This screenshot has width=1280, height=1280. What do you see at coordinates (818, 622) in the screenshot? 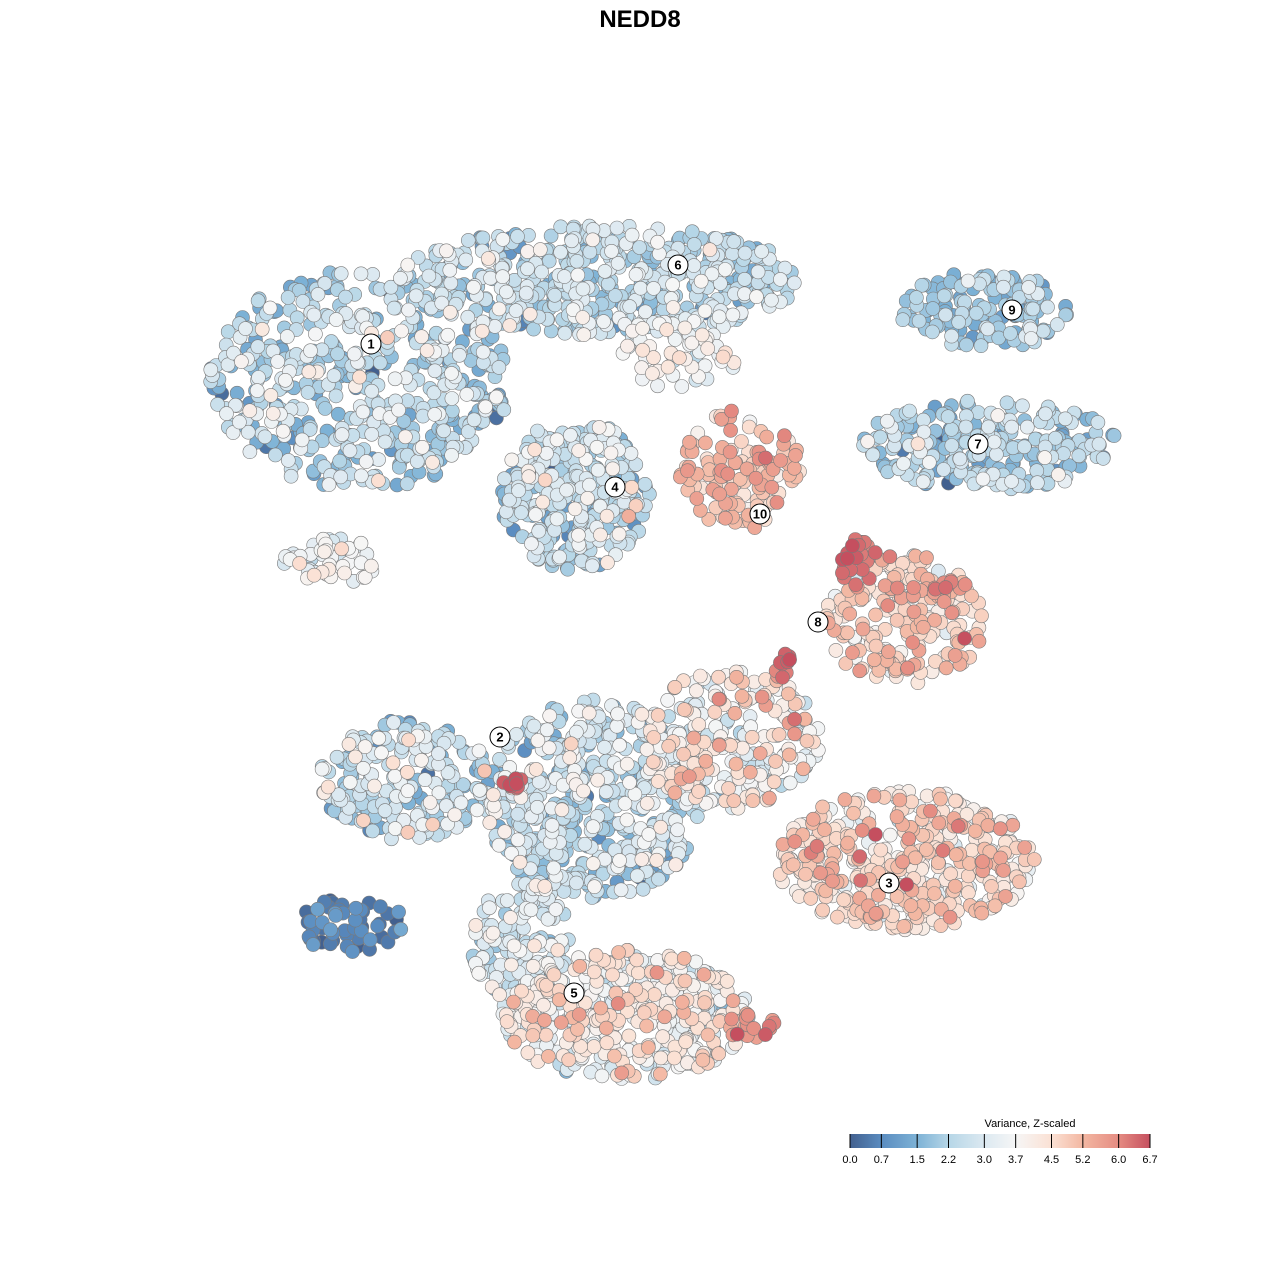
I see `cluster-label-8: 8` at bounding box center [818, 622].